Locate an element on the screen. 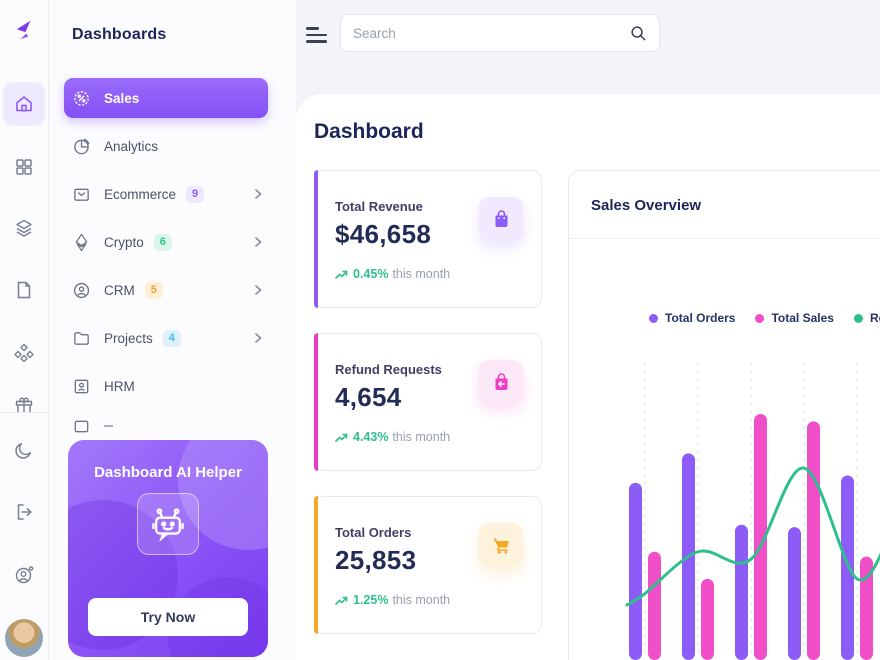 This screenshot has height=660, width=880. page-title: Dashboard is located at coordinates (369, 131).